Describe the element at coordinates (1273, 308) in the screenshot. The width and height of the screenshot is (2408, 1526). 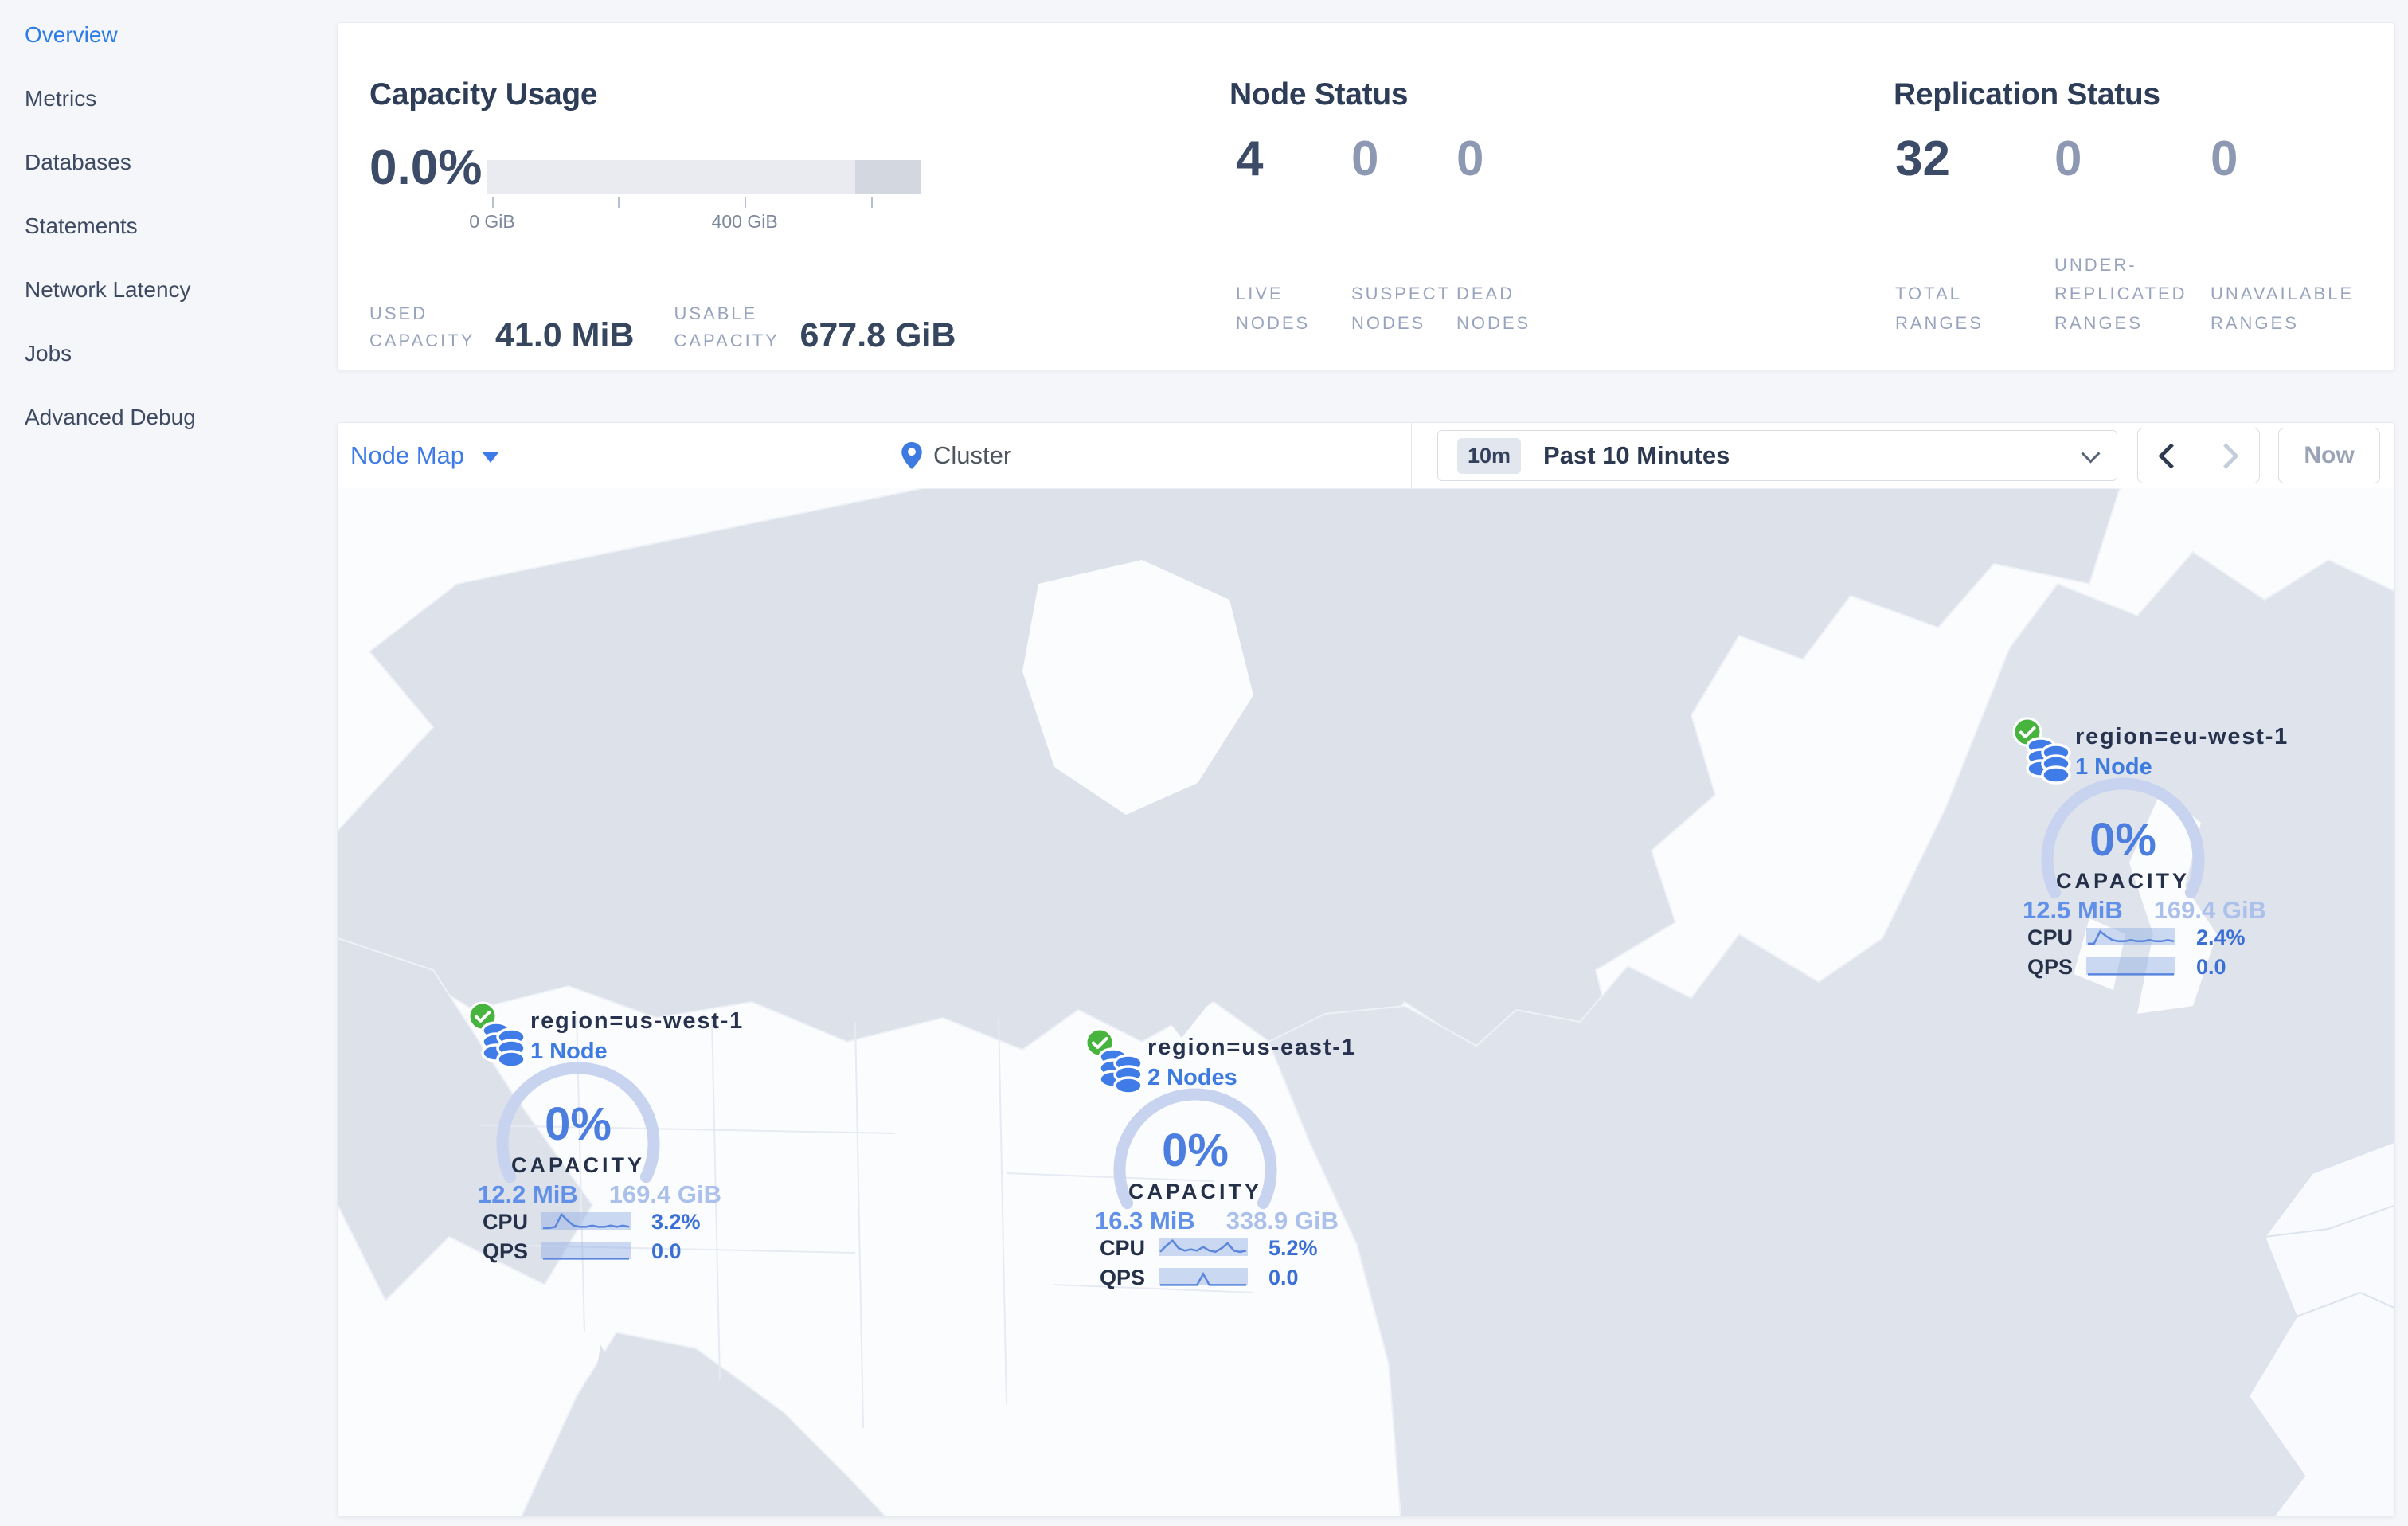
I see `stat-label: LIVE NODES` at that location.